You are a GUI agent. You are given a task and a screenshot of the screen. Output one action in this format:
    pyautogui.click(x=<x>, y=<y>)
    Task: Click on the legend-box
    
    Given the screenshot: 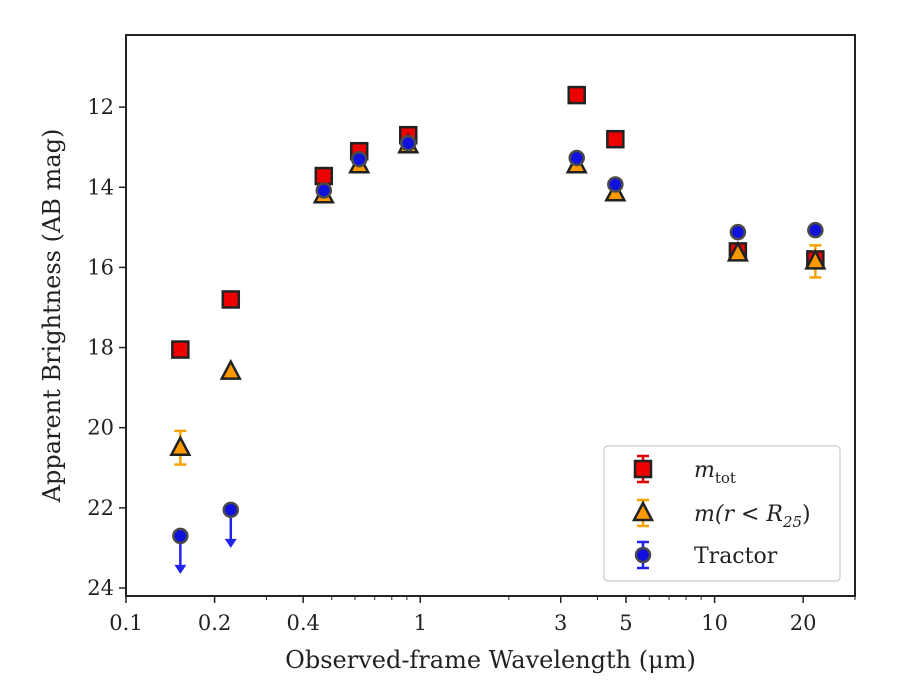 What is the action you would take?
    pyautogui.click(x=722, y=513)
    